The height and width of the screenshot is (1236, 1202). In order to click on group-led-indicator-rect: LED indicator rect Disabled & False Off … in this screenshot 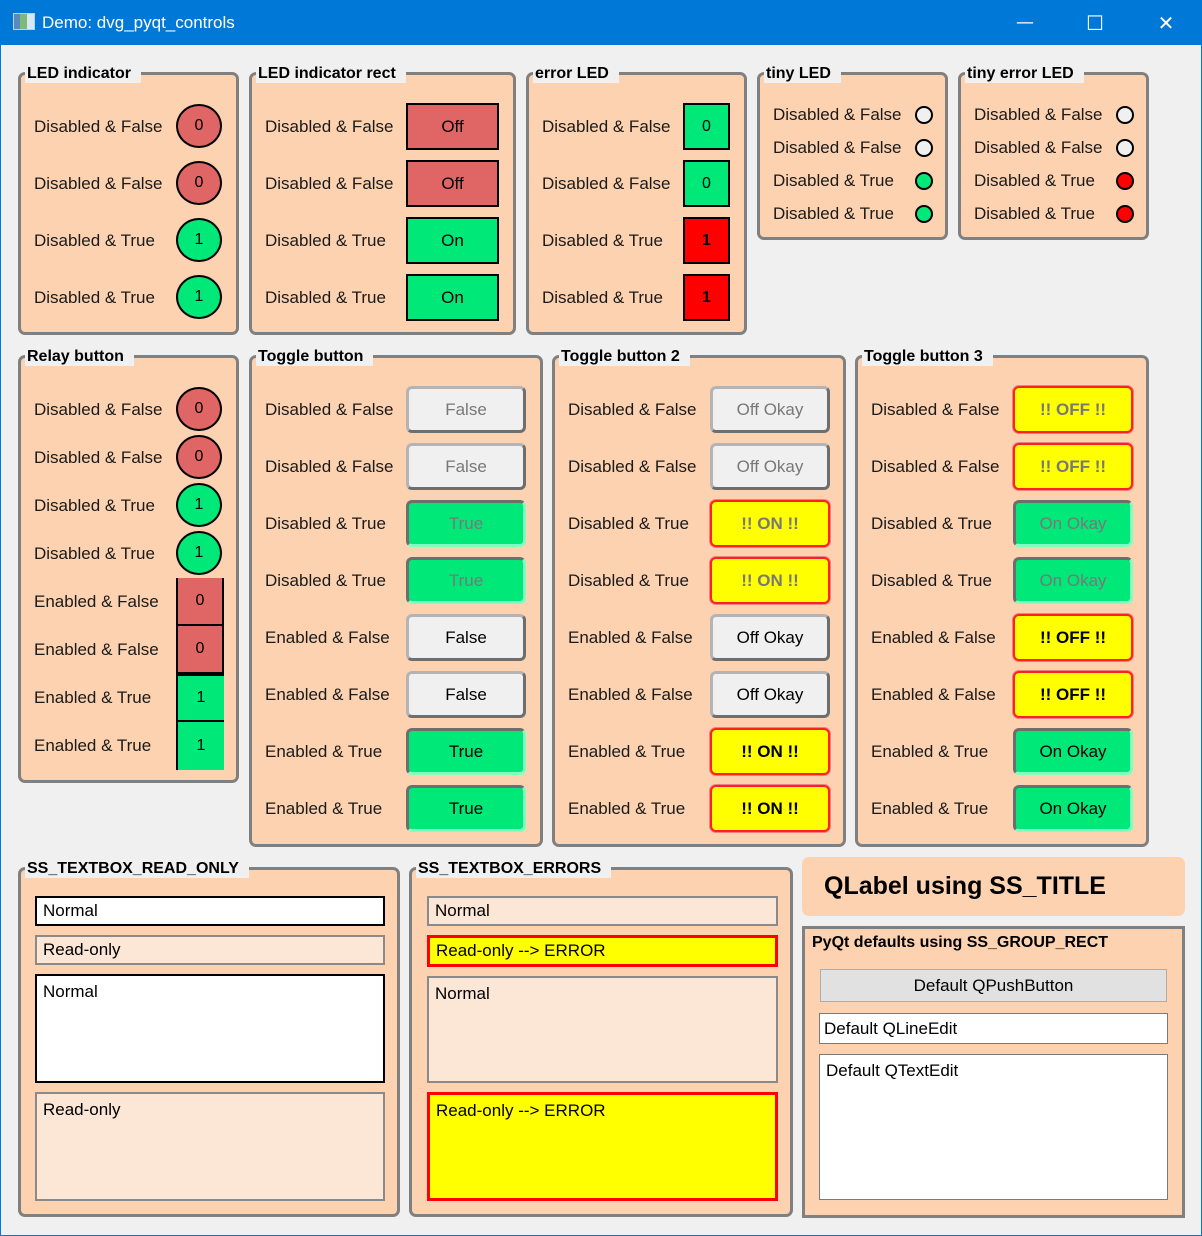, I will do `click(382, 200)`.